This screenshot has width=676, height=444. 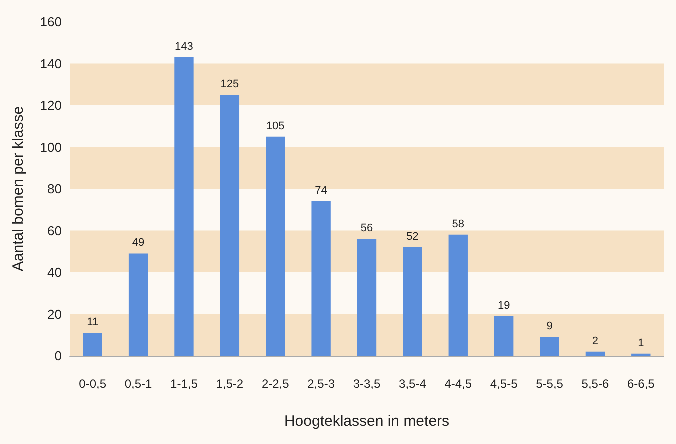 I want to click on x-tick-label: 5,5-6, so click(x=596, y=384).